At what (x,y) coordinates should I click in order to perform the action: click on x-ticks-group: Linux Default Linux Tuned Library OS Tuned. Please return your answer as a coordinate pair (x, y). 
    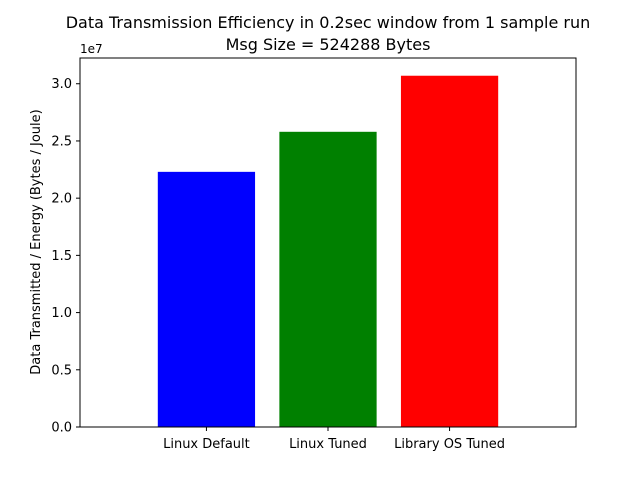
    Looking at the image, I should click on (334, 439).